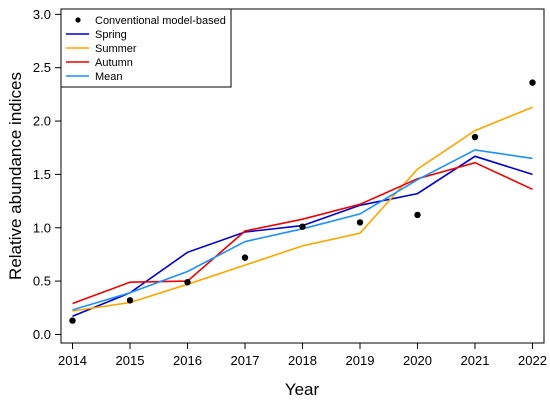  What do you see at coordinates (111, 35) in the screenshot?
I see `legend-label: Spring` at bounding box center [111, 35].